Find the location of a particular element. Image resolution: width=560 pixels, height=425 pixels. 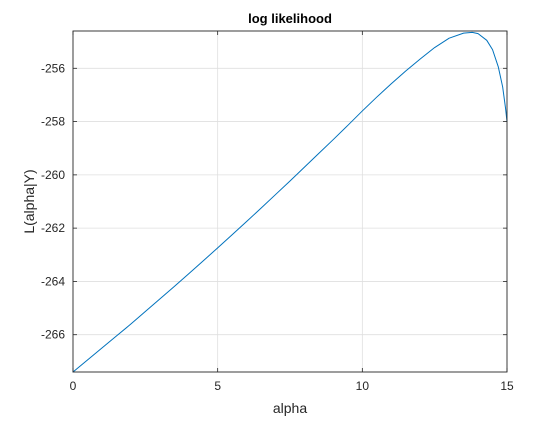

y-tick-label: -264 is located at coordinates (53, 281).